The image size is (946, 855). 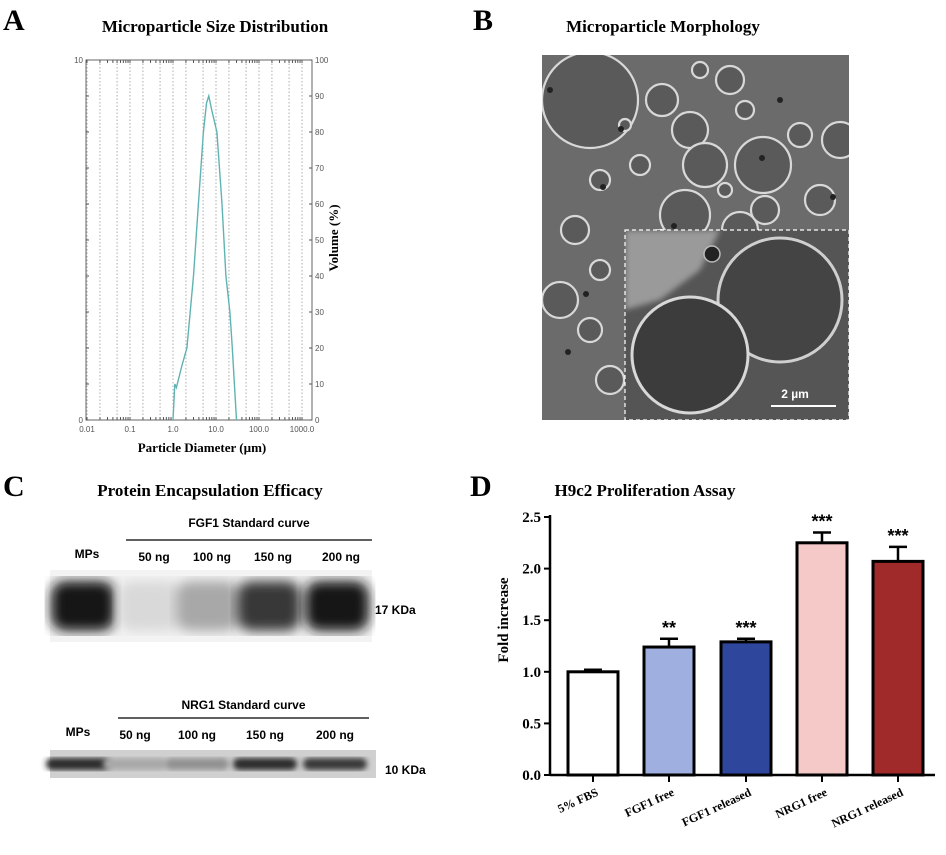 What do you see at coordinates (898, 668) in the screenshot?
I see `bar-nrg1-released` at bounding box center [898, 668].